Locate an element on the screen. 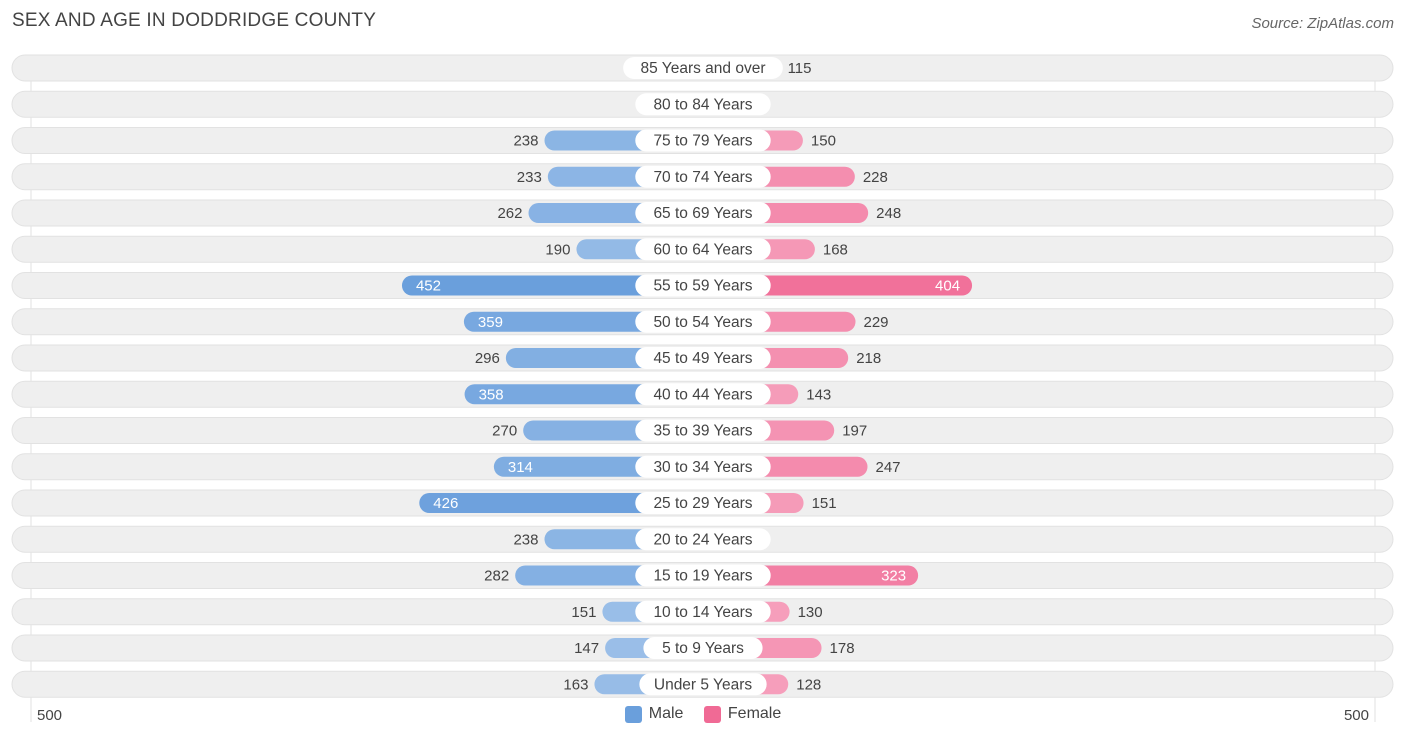 Image resolution: width=1406 pixels, height=740 pixels. value-male-20-to-24-years: 238 is located at coordinates (525, 539).